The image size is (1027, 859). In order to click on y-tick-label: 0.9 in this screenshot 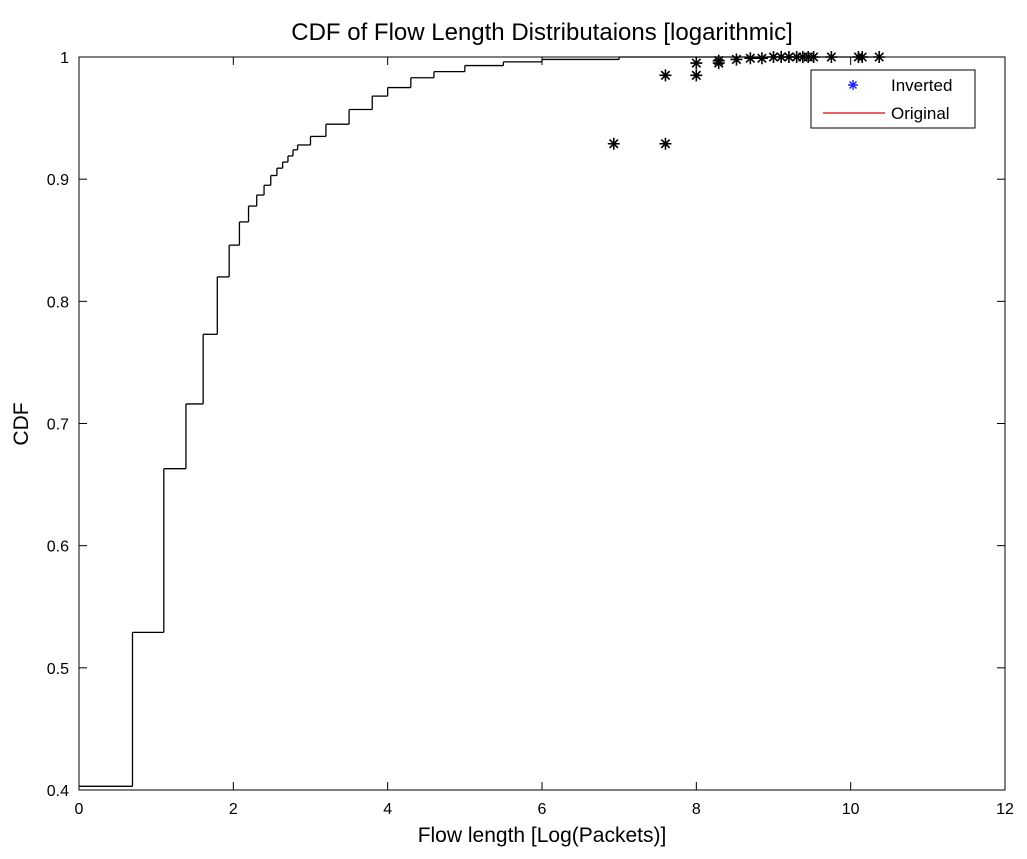, I will do `click(58, 180)`.